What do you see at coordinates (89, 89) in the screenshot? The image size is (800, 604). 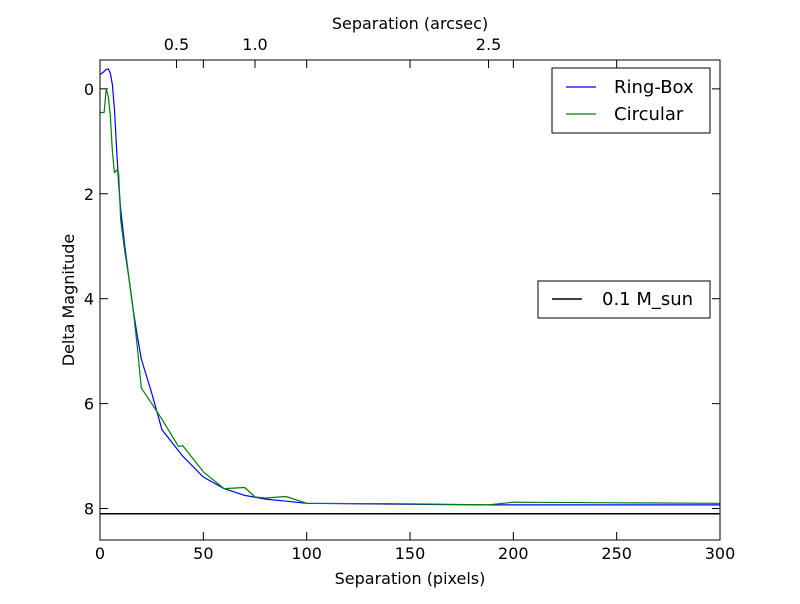 I see `y-tick-label: 0` at bounding box center [89, 89].